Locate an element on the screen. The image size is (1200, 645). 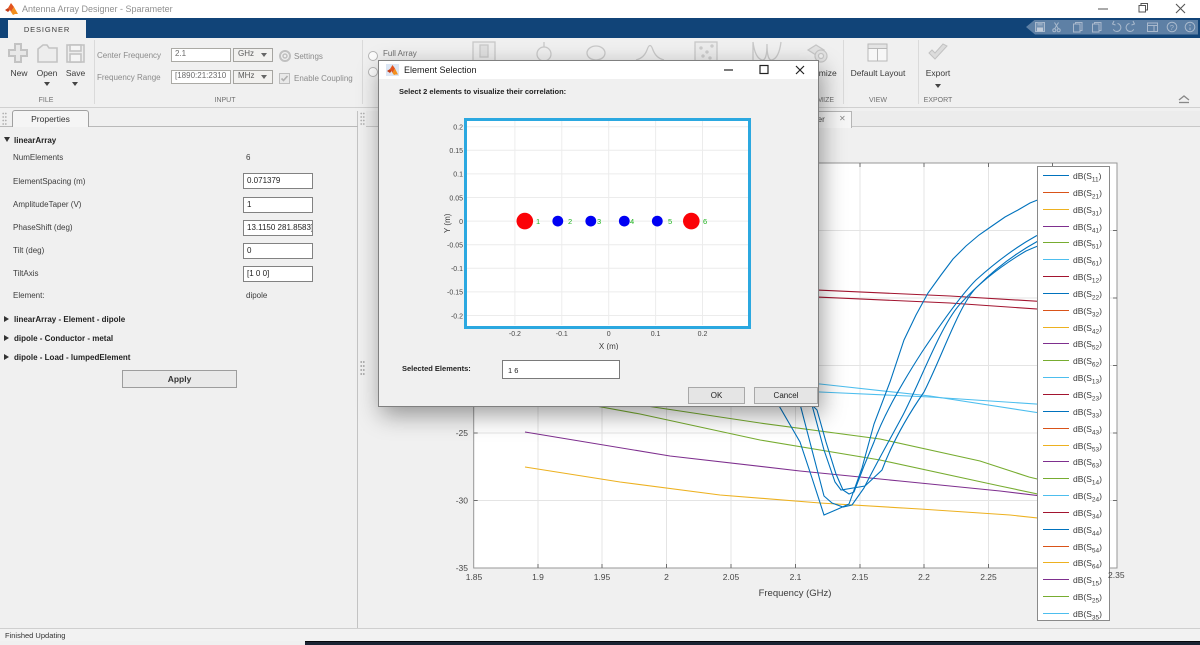
svg-text: Frequency (GHz) is located at coordinates (795, 593).